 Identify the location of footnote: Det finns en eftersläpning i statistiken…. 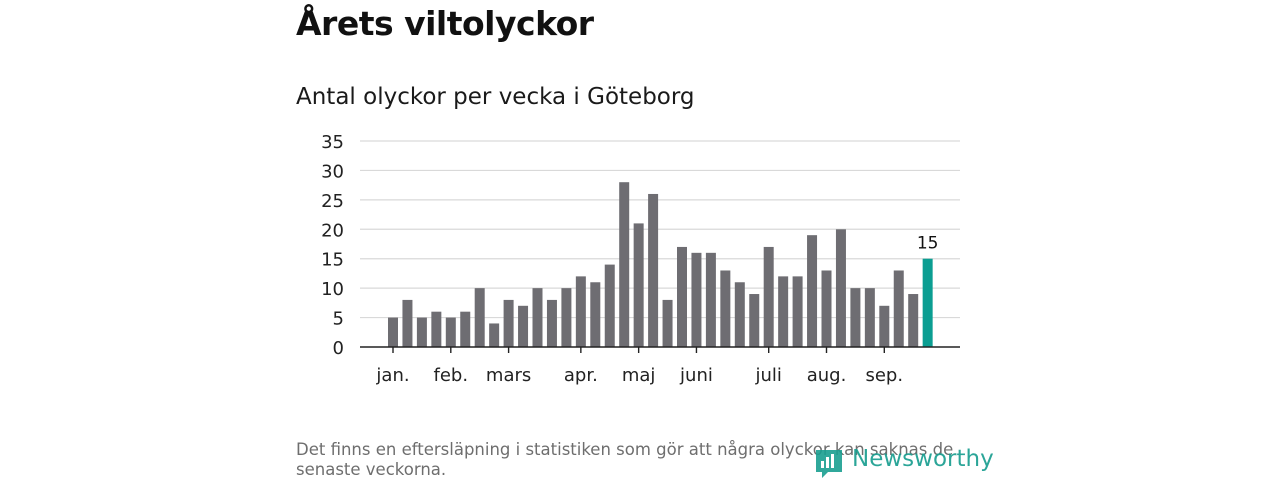
(625, 459).